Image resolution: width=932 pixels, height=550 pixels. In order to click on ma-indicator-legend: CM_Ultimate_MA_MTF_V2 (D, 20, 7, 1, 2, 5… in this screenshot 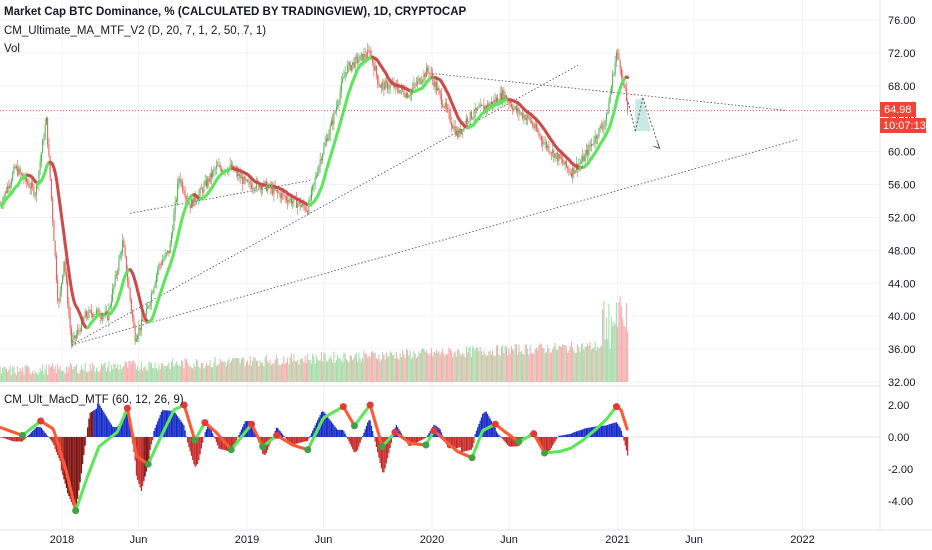, I will do `click(135, 31)`.